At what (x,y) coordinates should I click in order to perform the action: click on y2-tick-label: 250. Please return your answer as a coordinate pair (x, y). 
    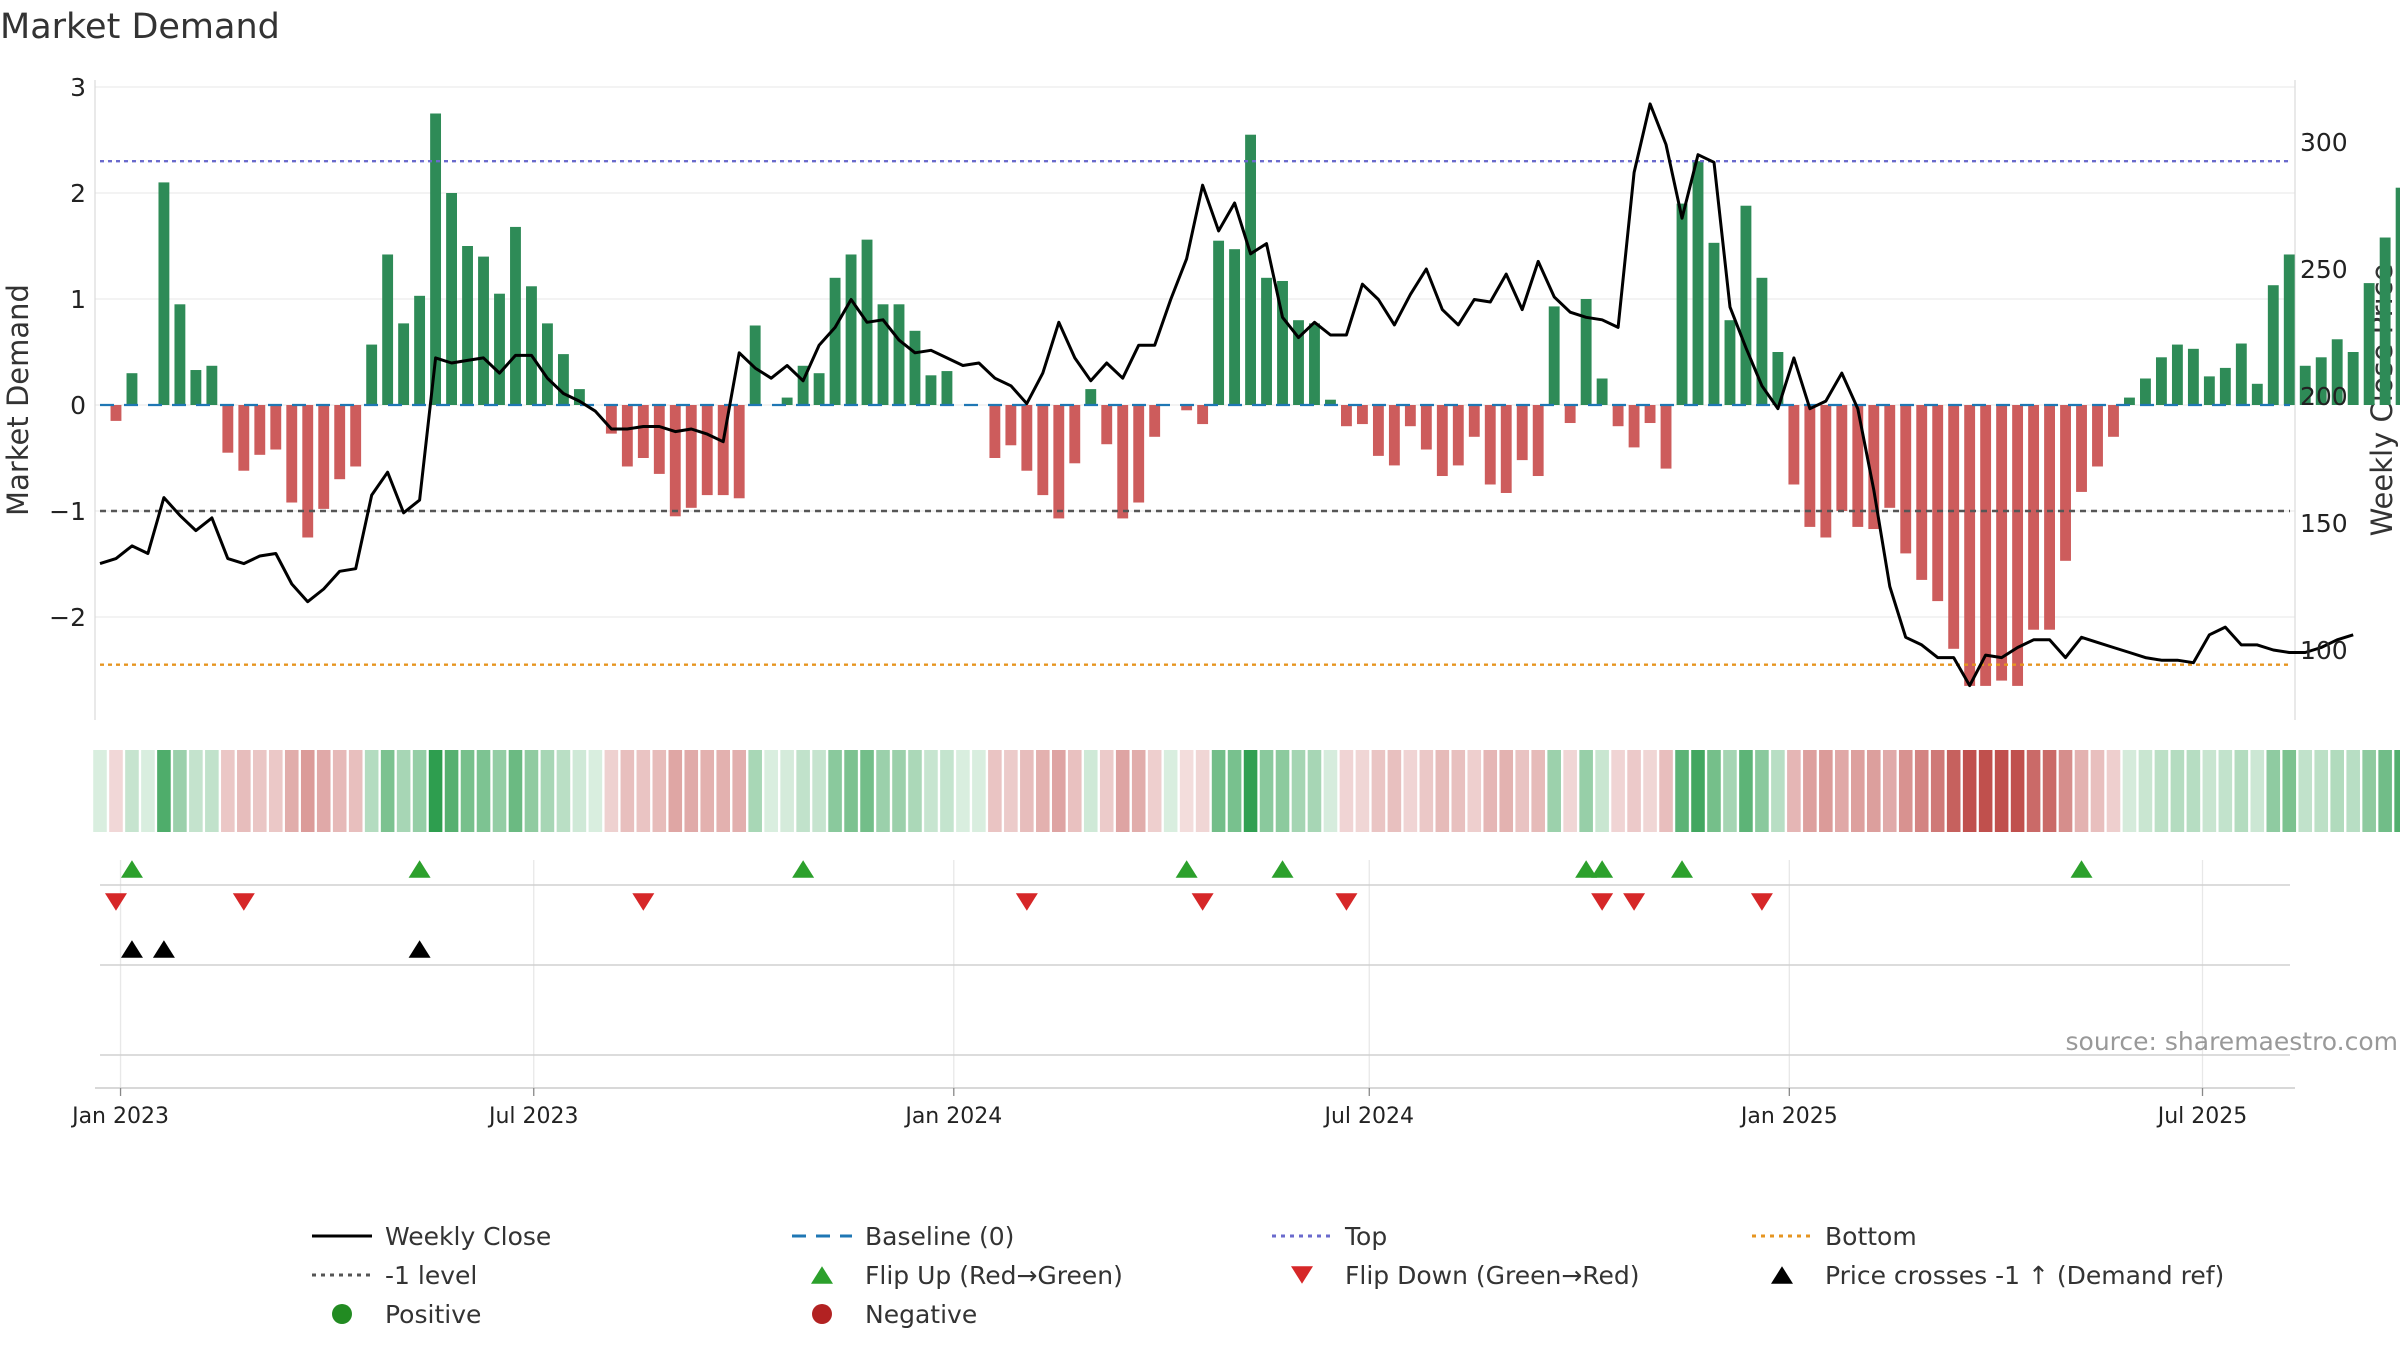
    Looking at the image, I should click on (2324, 269).